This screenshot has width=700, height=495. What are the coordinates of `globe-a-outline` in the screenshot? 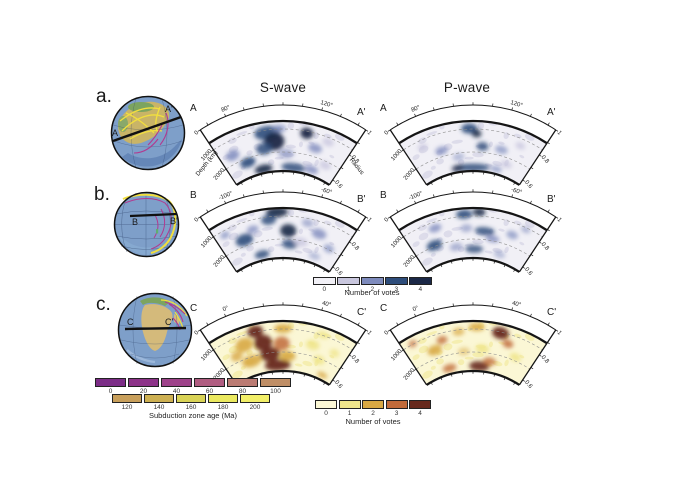 It's located at (148, 133).